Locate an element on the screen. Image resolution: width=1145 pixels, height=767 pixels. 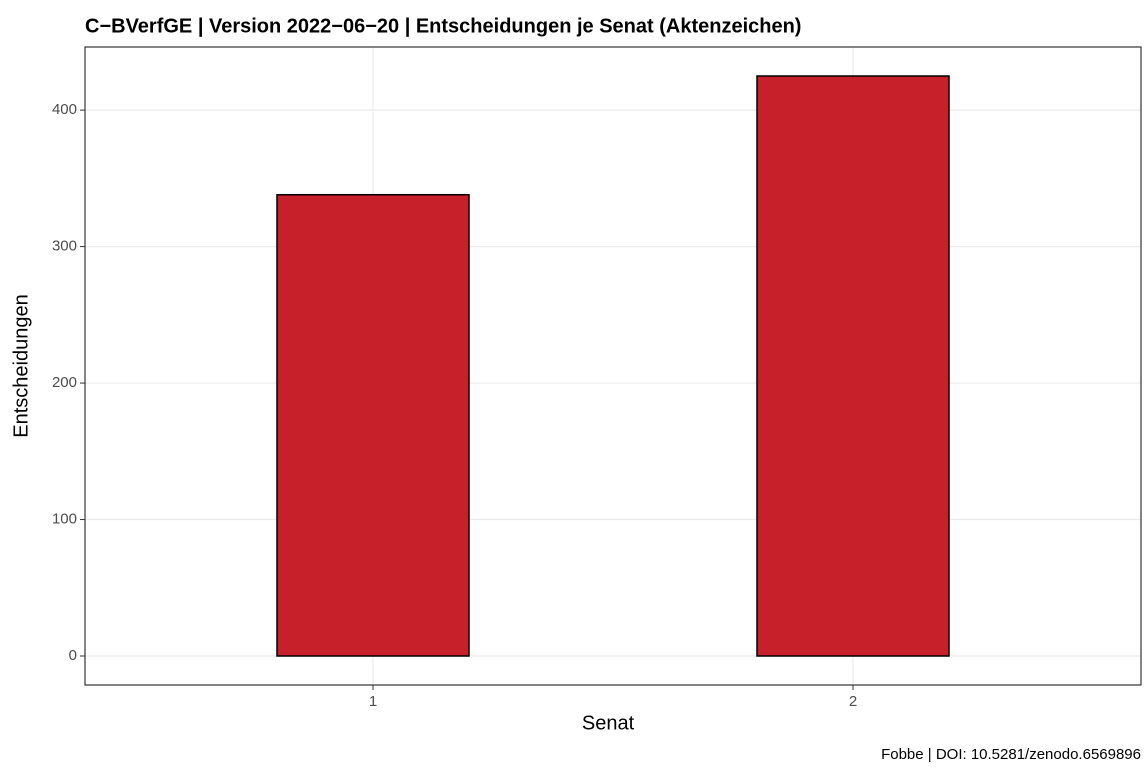
caption: Fobbe | DOI: 10.5281/zenodo.6569896 is located at coordinates (1011, 754).